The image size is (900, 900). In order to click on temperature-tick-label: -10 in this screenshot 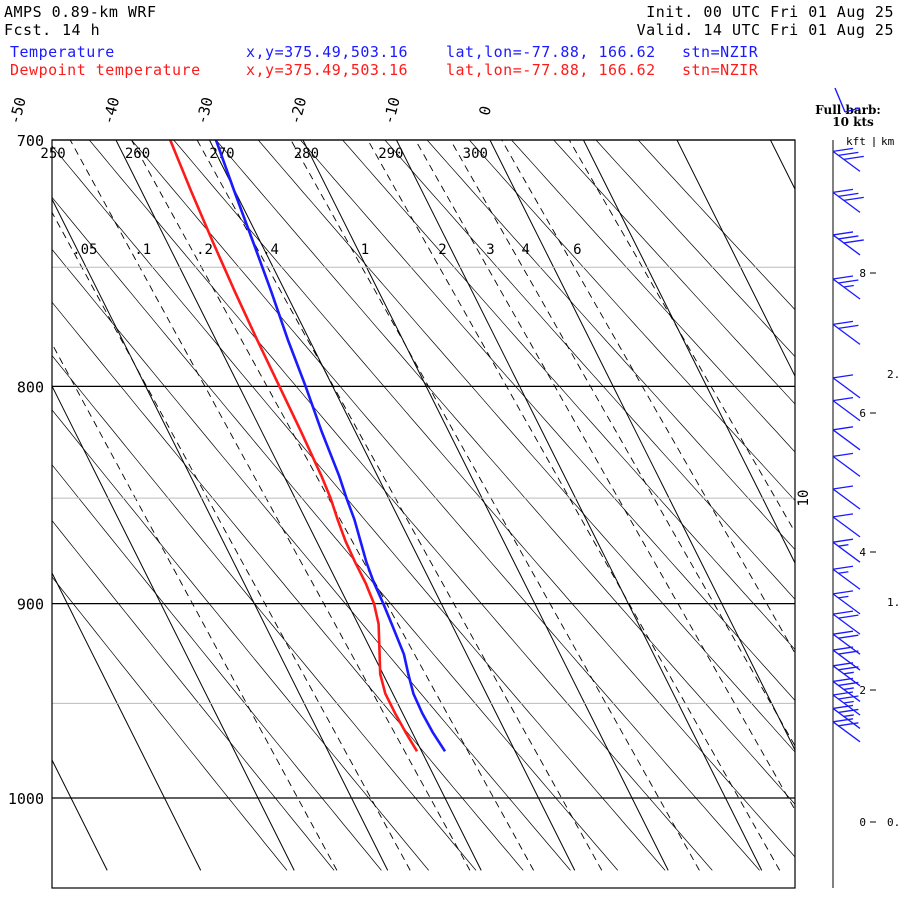, I will do `click(391, 110)`.